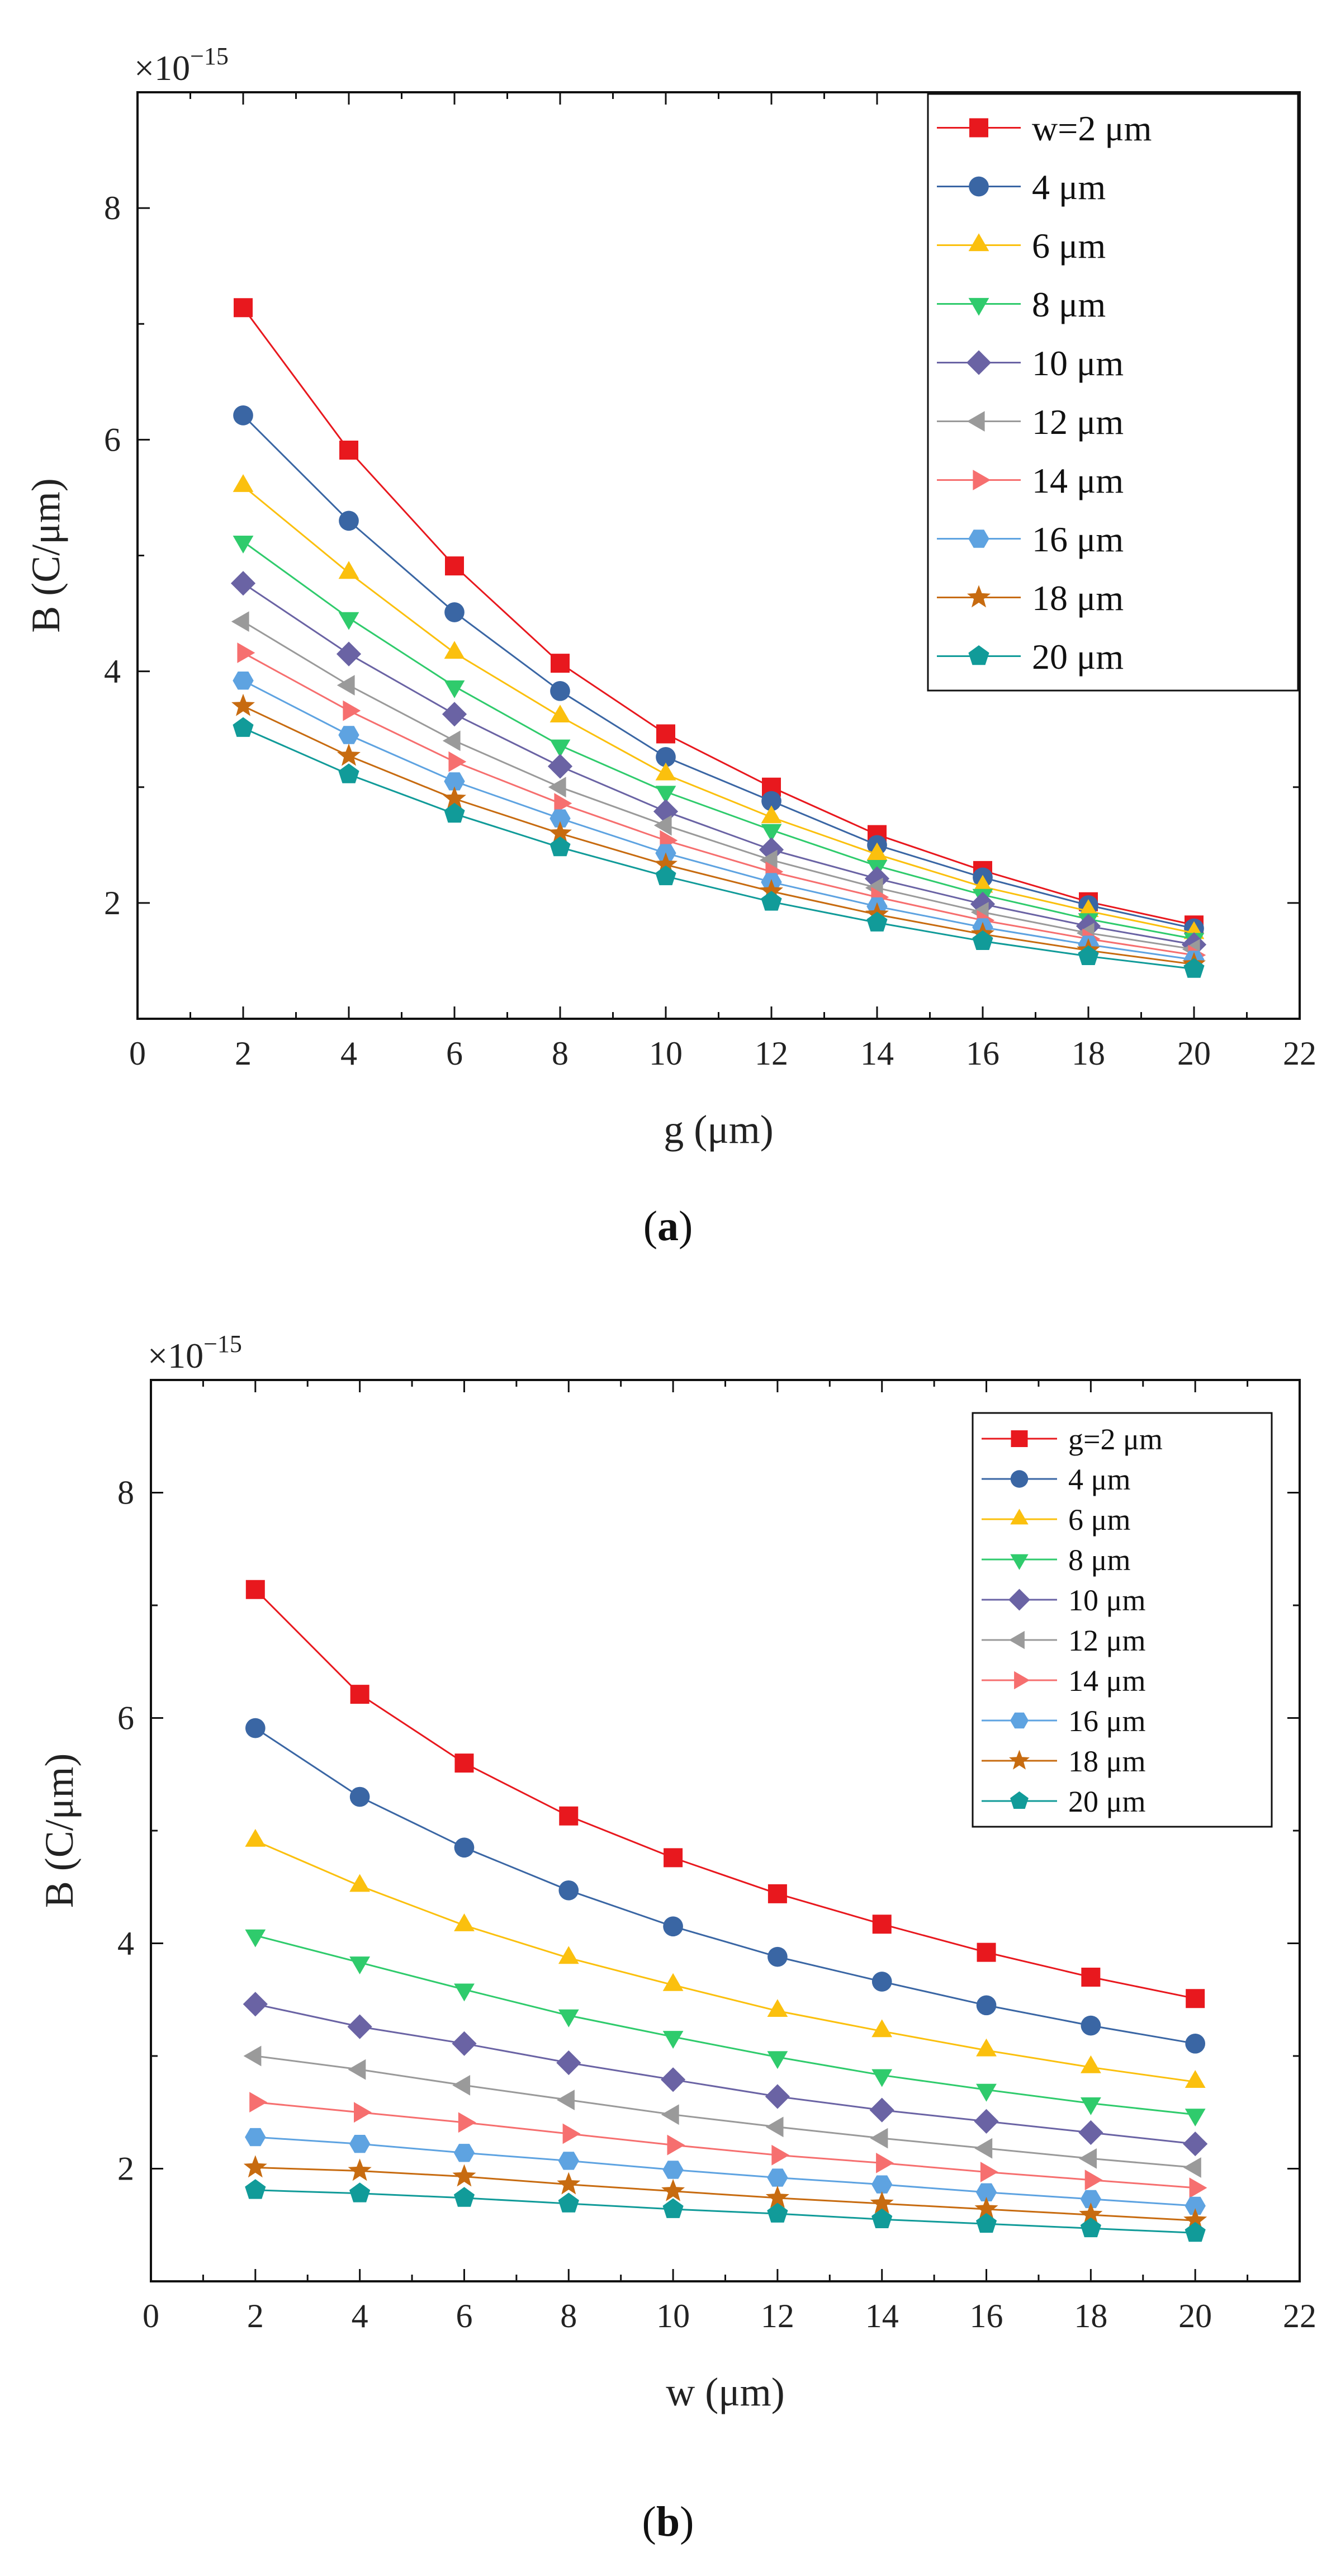 The image size is (1336, 2576). What do you see at coordinates (1090, 2316) in the screenshot?
I see `x-tick-label: 18` at bounding box center [1090, 2316].